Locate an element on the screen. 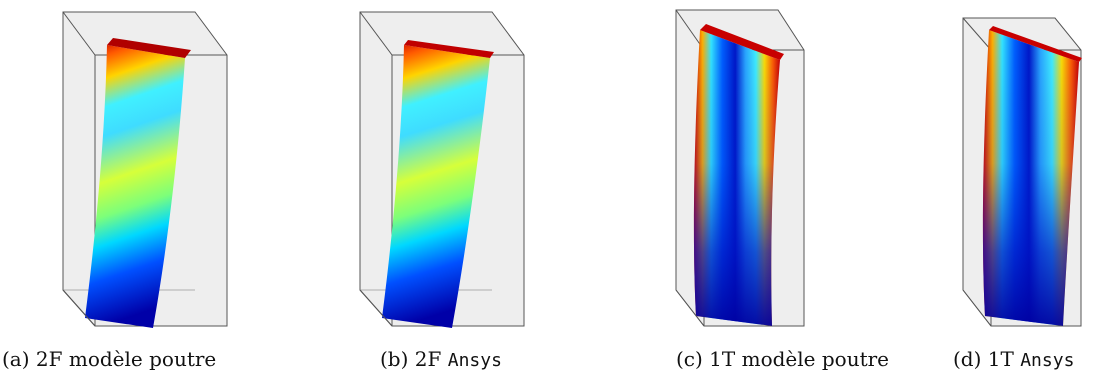 Image resolution: width=1103 pixels, height=390 pixels. subfigure-d is located at coordinates (1027, 170).